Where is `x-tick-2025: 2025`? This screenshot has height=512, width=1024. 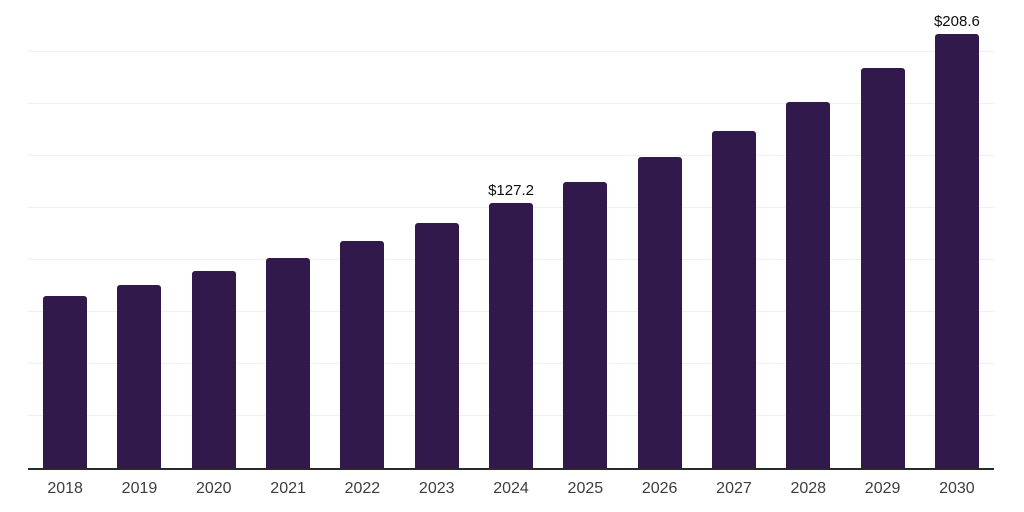 x-tick-2025: 2025 is located at coordinates (585, 488).